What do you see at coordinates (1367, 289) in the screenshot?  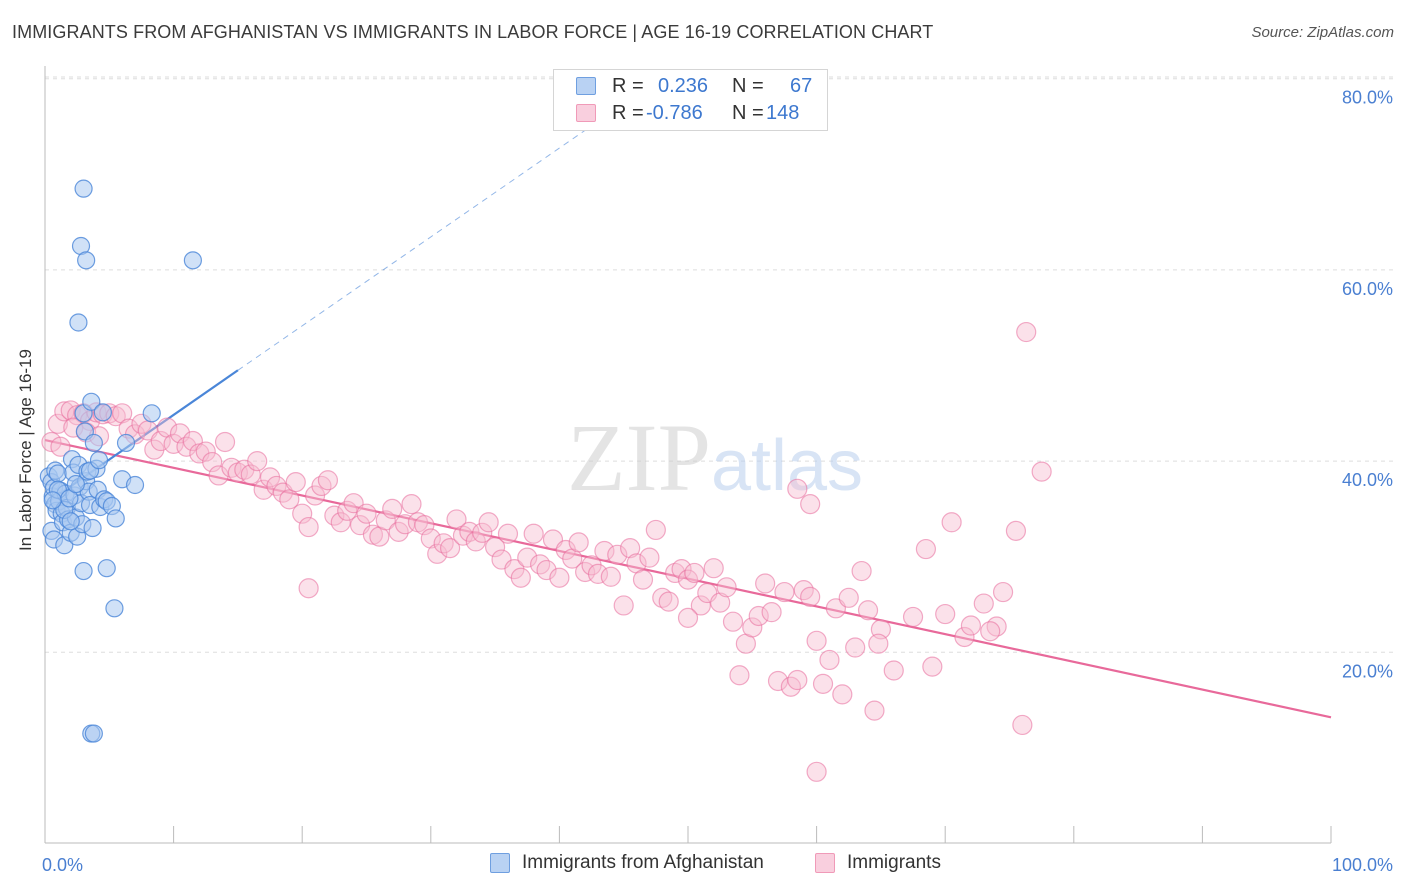 I see `y-tick-label: 60.0%` at bounding box center [1367, 289].